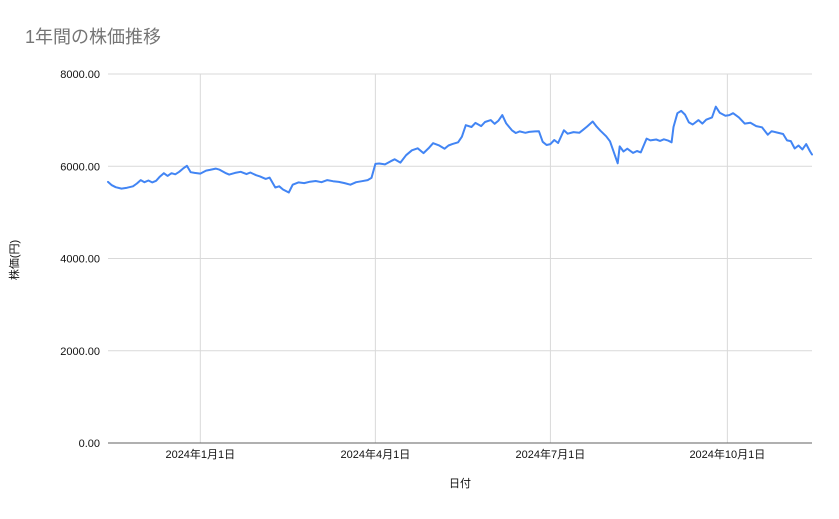 This screenshot has width=839, height=519. What do you see at coordinates (80, 75) in the screenshot?
I see `y-tick-label: 8000.00` at bounding box center [80, 75].